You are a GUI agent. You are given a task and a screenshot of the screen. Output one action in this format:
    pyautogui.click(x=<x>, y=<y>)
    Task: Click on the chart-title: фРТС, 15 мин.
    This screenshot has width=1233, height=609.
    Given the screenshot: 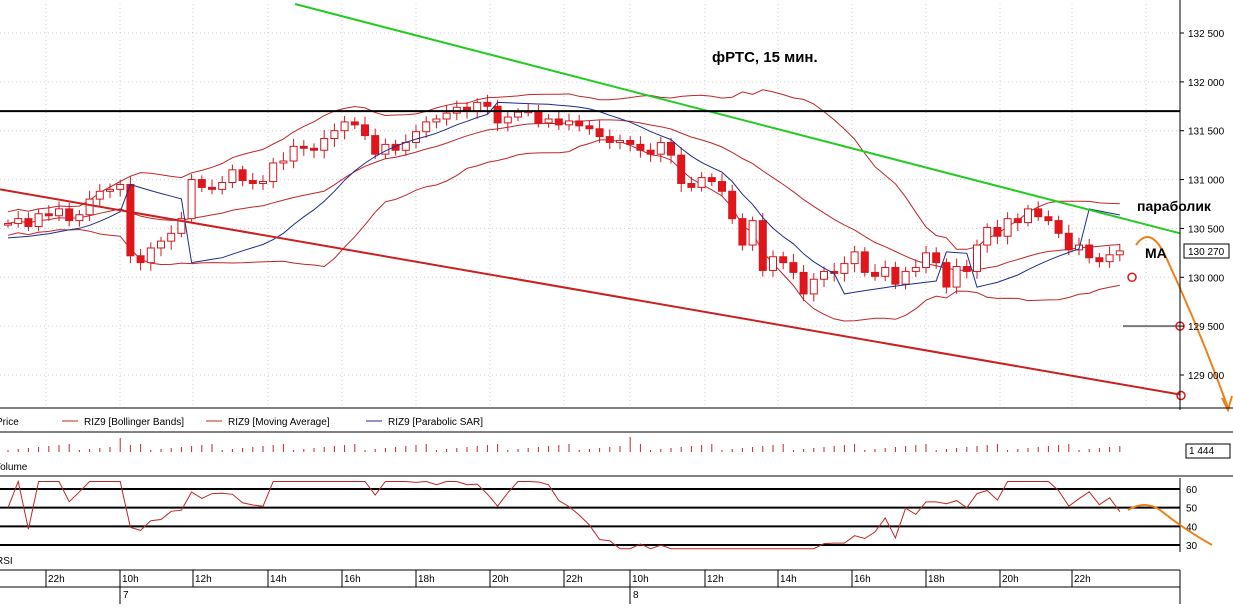 What is the action you would take?
    pyautogui.click(x=765, y=57)
    